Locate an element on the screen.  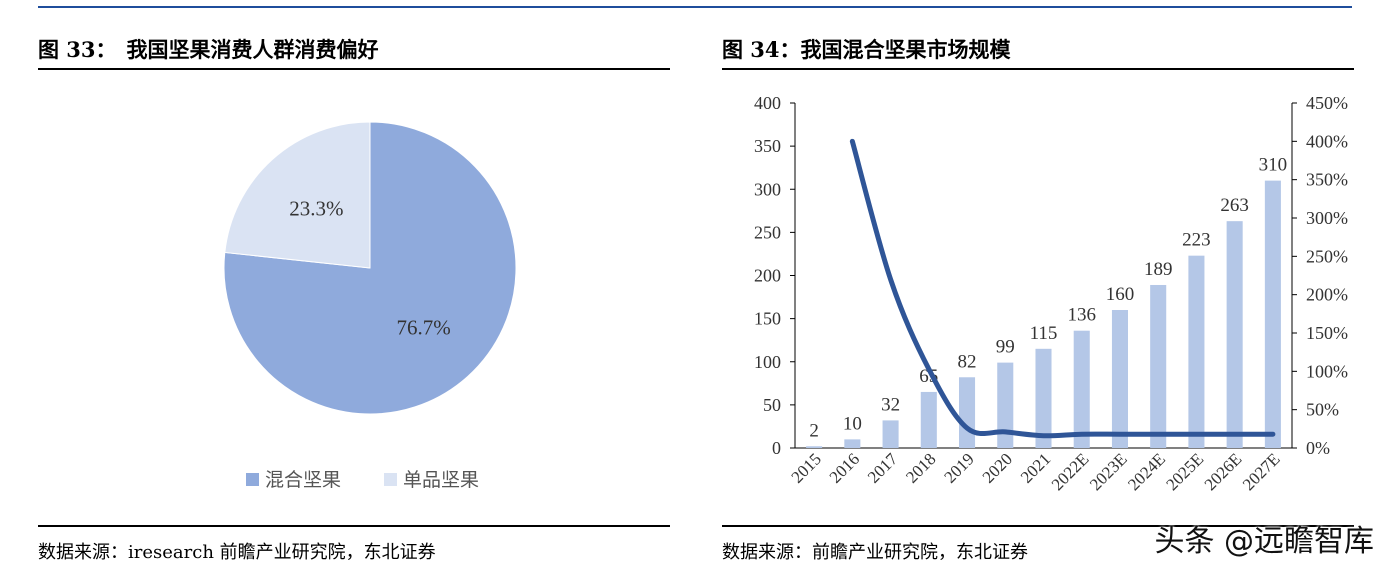
left-tick-label: 250 is located at coordinates (767, 232).